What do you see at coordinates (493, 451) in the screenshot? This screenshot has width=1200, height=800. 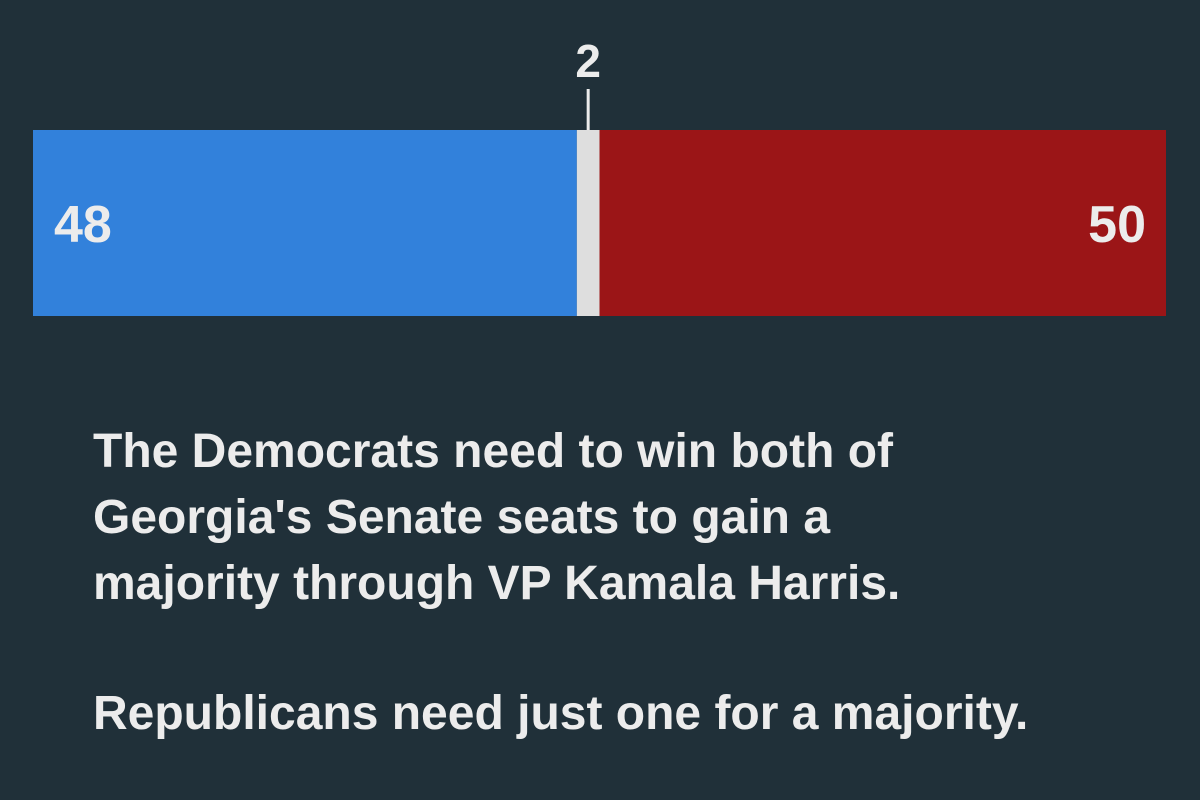 I see `caption-line: The Democrats need to win both of` at bounding box center [493, 451].